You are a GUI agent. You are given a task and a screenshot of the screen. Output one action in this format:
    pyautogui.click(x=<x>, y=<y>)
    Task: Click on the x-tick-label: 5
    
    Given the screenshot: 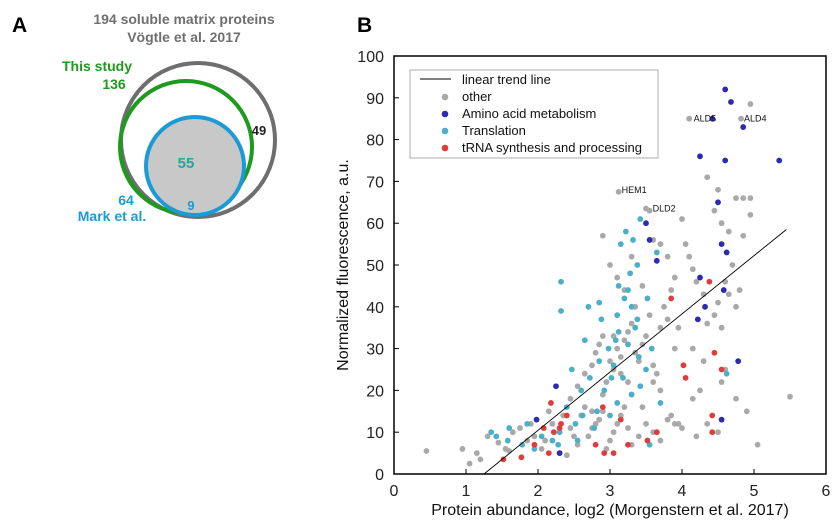 What is the action you would take?
    pyautogui.click(x=754, y=491)
    